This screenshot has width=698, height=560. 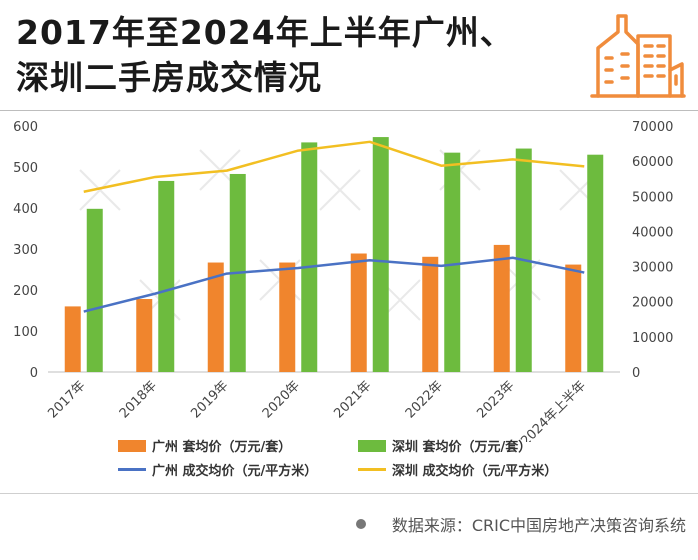 I want to click on y-right-tick-label: 10000, so click(x=652, y=338).